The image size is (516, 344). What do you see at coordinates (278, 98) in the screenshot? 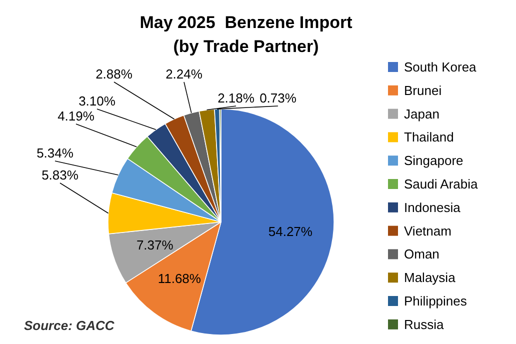
I see `data-label: 0.73%` at bounding box center [278, 98].